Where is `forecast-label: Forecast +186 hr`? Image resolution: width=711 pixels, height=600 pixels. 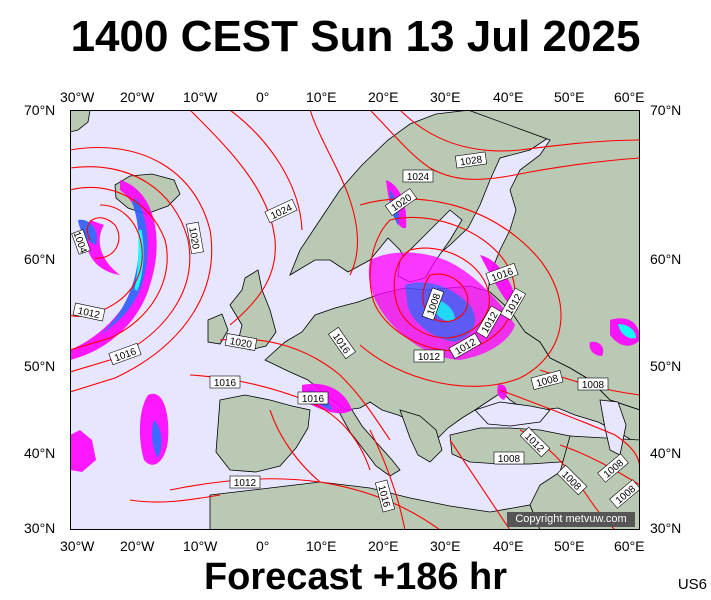 forecast-label: Forecast +186 hr is located at coordinates (355, 577).